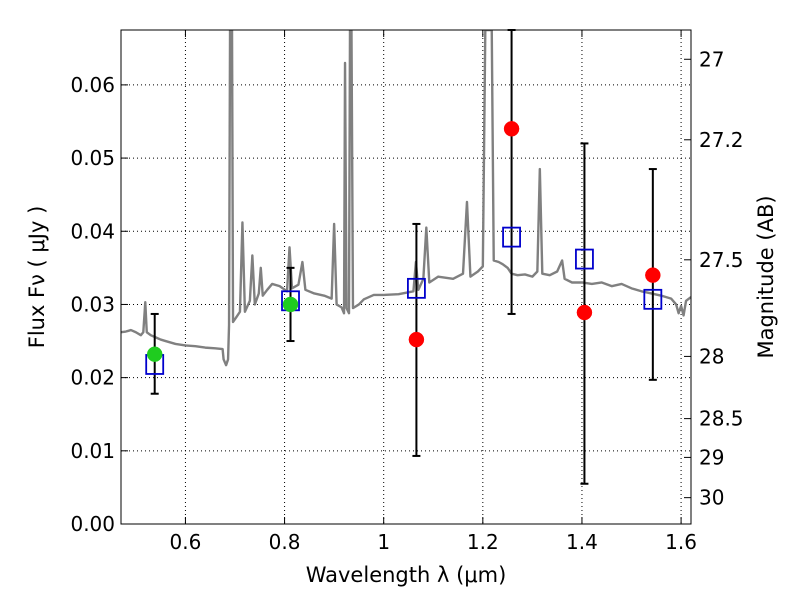  What do you see at coordinates (711, 356) in the screenshot?
I see `right-tick-label: 28` at bounding box center [711, 356].